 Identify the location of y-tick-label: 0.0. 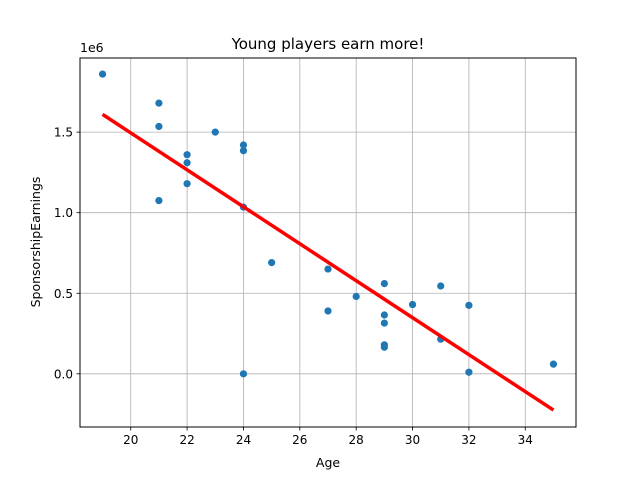
(63, 374).